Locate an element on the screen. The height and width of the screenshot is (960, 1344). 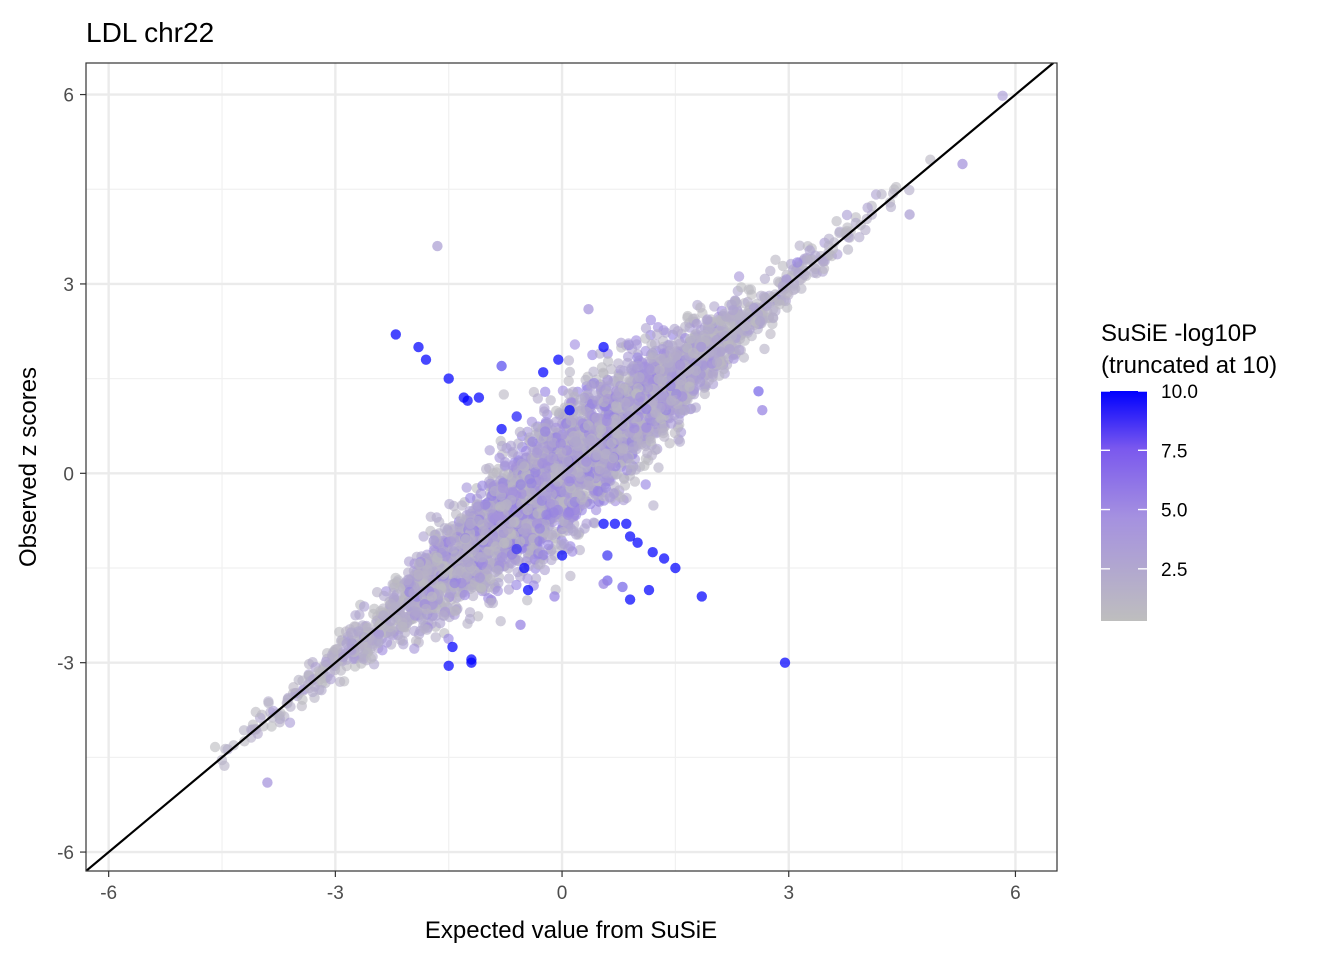
x-tick-label: 6 is located at coordinates (1015, 893).